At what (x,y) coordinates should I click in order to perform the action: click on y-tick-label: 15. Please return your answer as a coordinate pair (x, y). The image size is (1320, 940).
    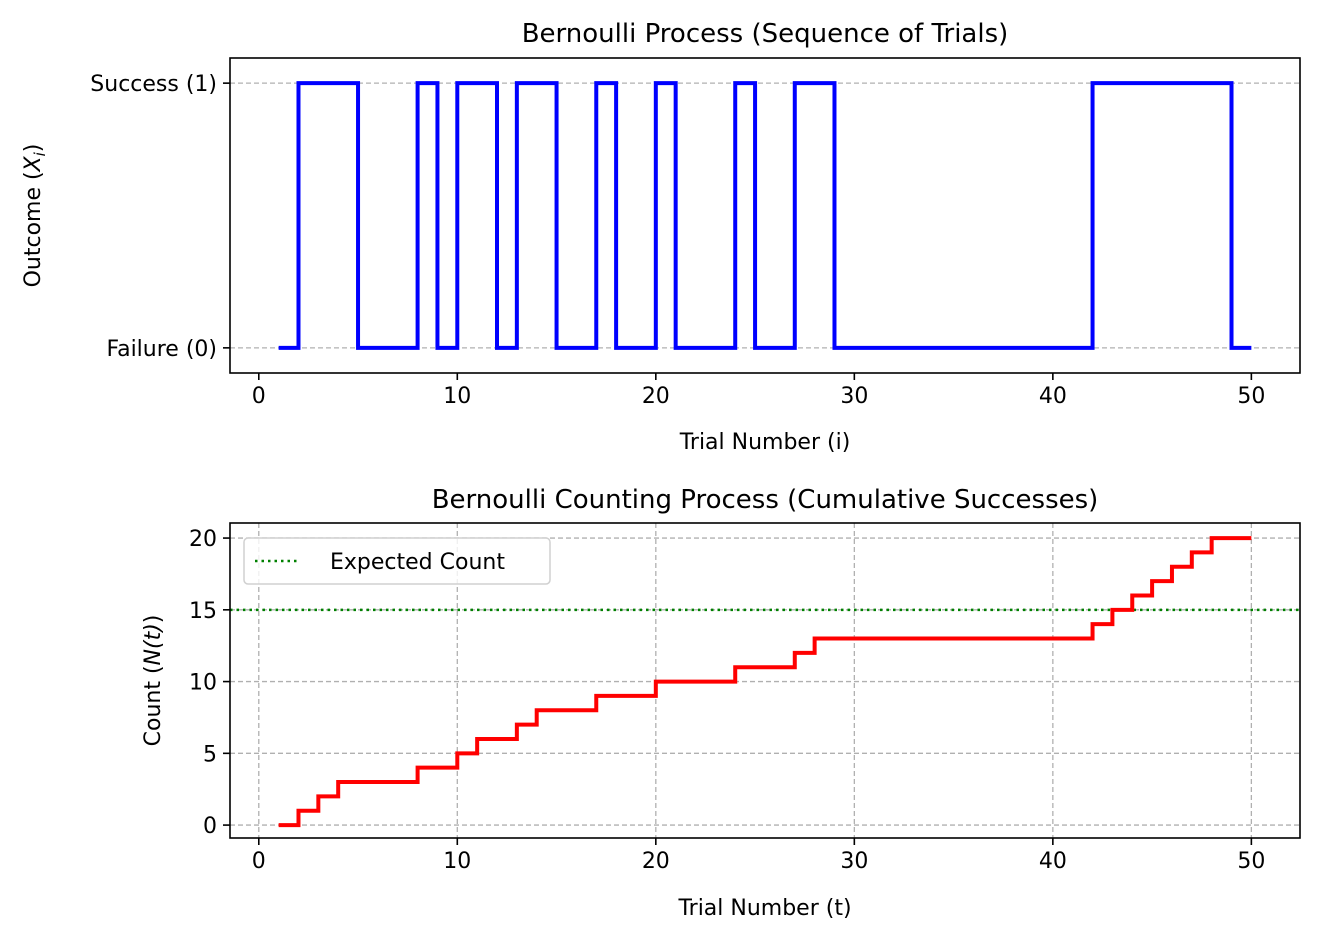
    Looking at the image, I should click on (203, 611).